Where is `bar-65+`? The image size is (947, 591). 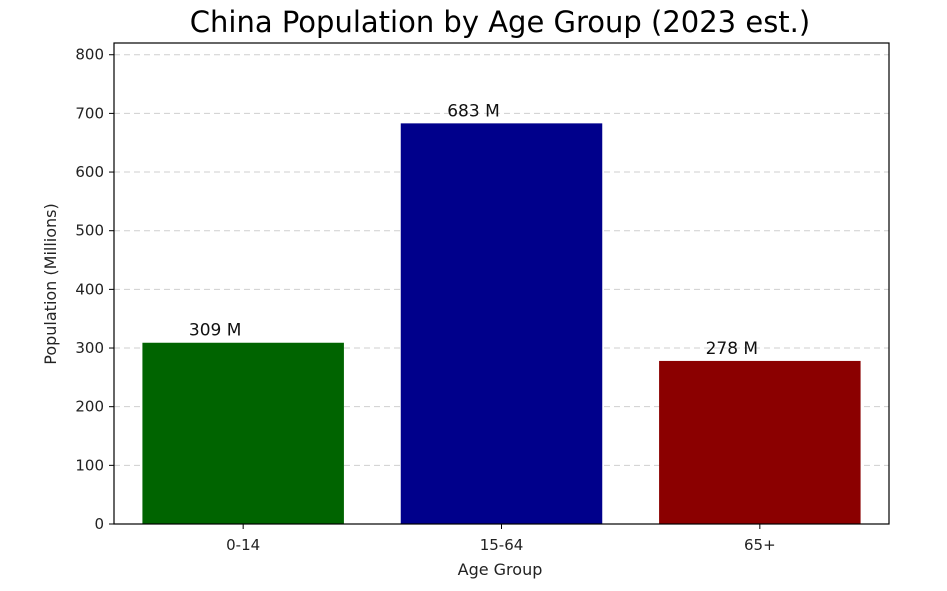
bar-65+ is located at coordinates (760, 442).